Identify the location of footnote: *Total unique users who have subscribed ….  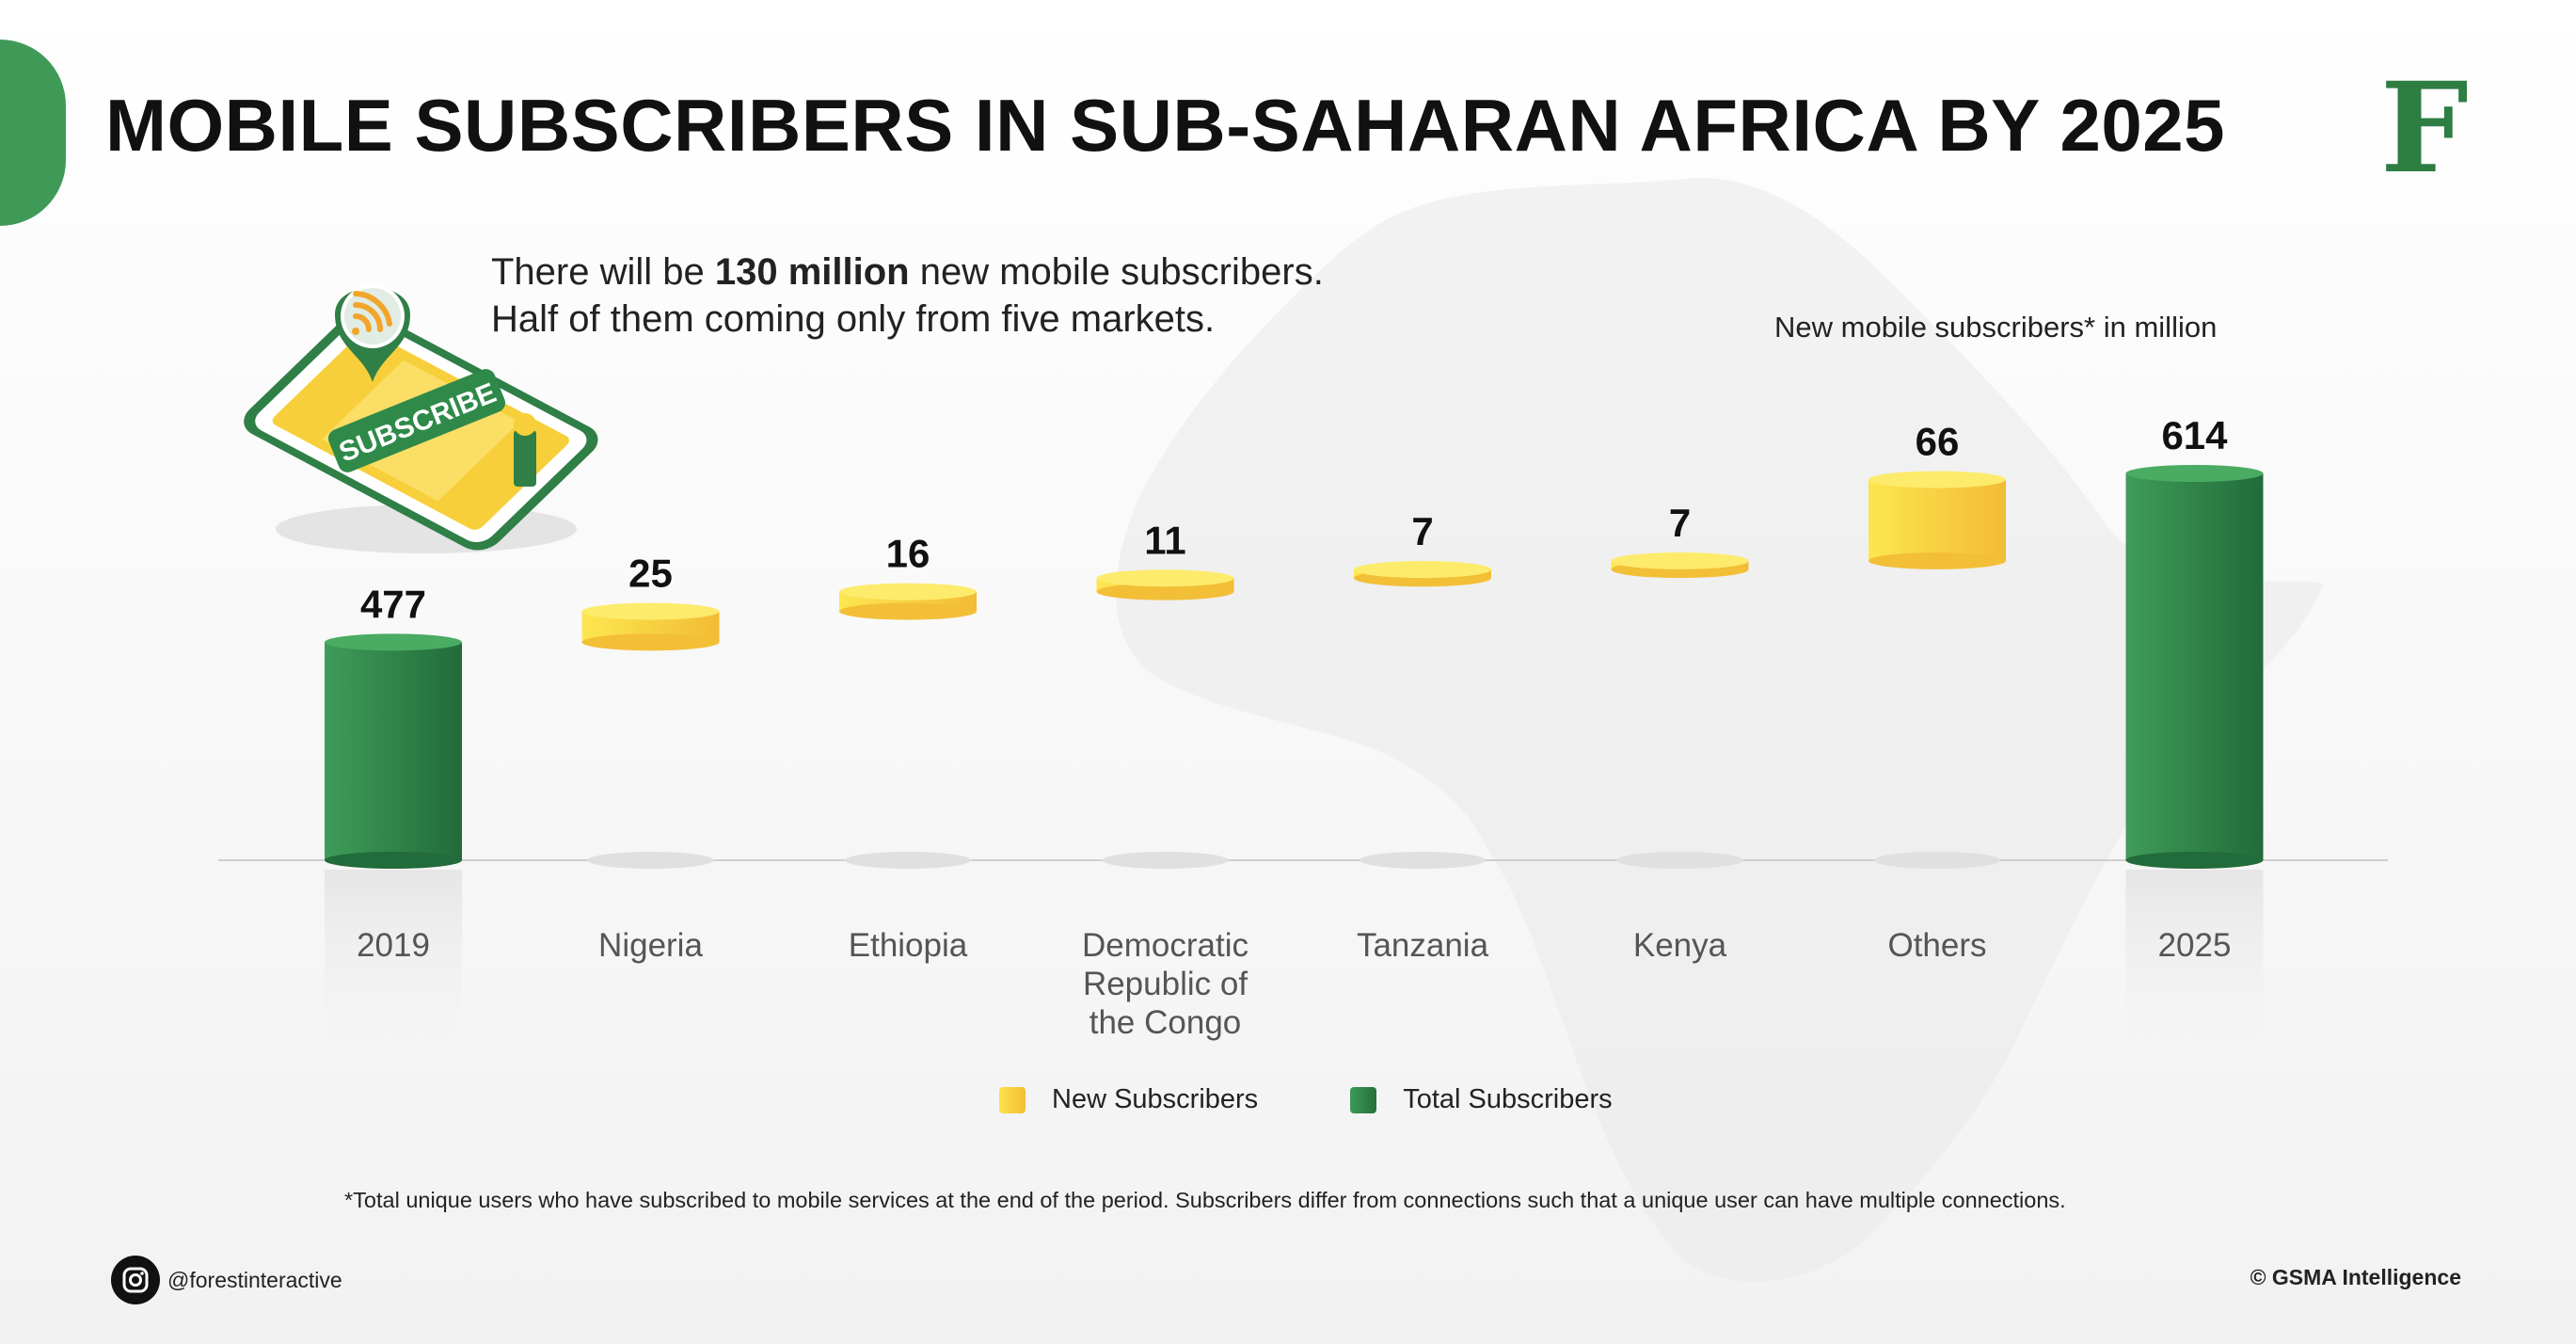
(1205, 1200).